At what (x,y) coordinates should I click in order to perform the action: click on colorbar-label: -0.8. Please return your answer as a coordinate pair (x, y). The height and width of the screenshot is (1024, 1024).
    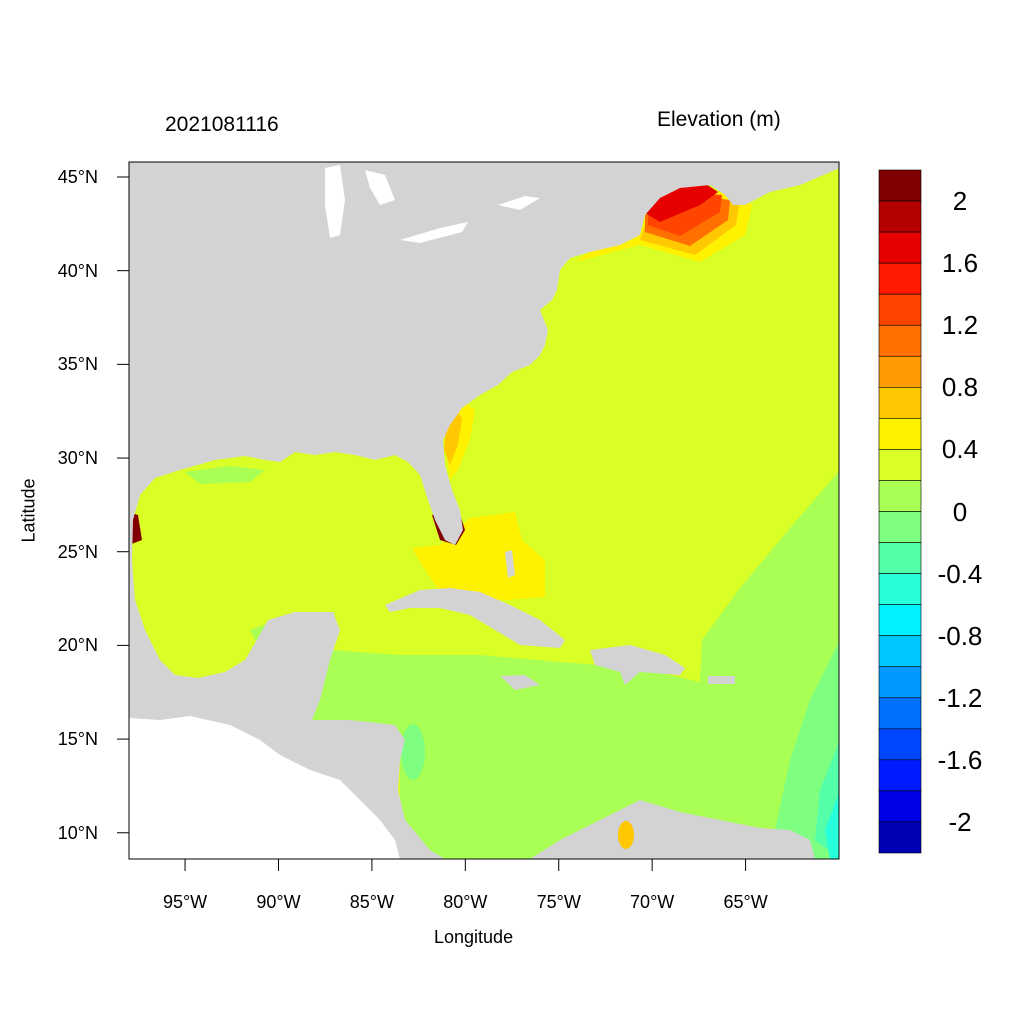
    Looking at the image, I should click on (960, 635).